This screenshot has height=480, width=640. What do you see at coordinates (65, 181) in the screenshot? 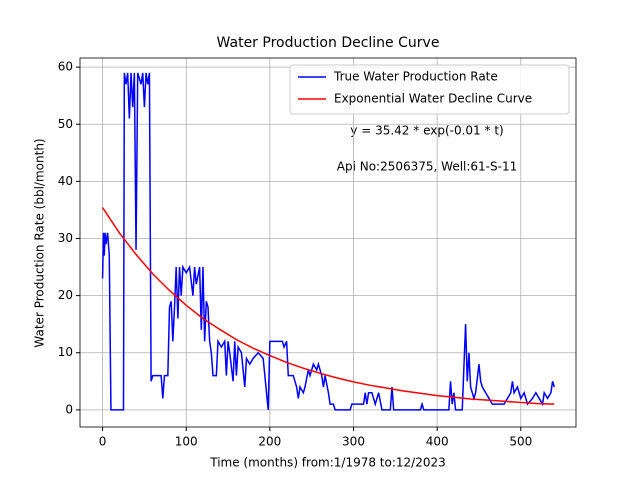
I see `y-tick-label: 40` at bounding box center [65, 181].